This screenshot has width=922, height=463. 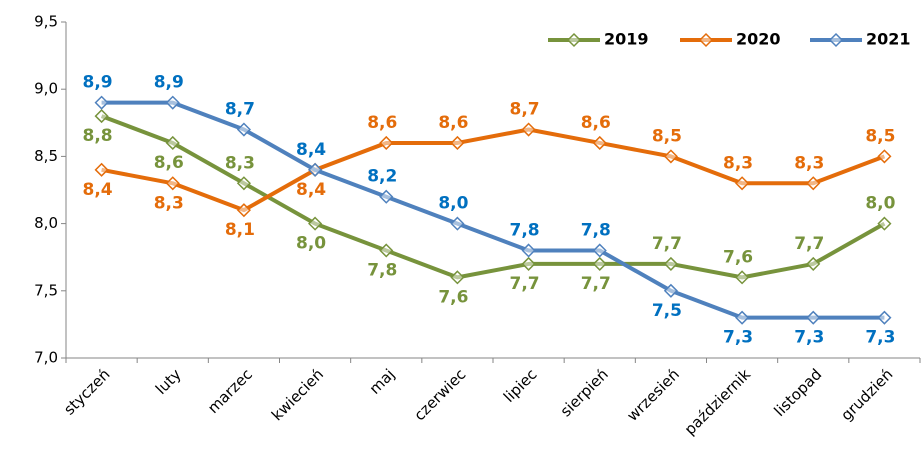 What do you see at coordinates (46, 89) in the screenshot?
I see `y-tick-label: 9,0` at bounding box center [46, 89].